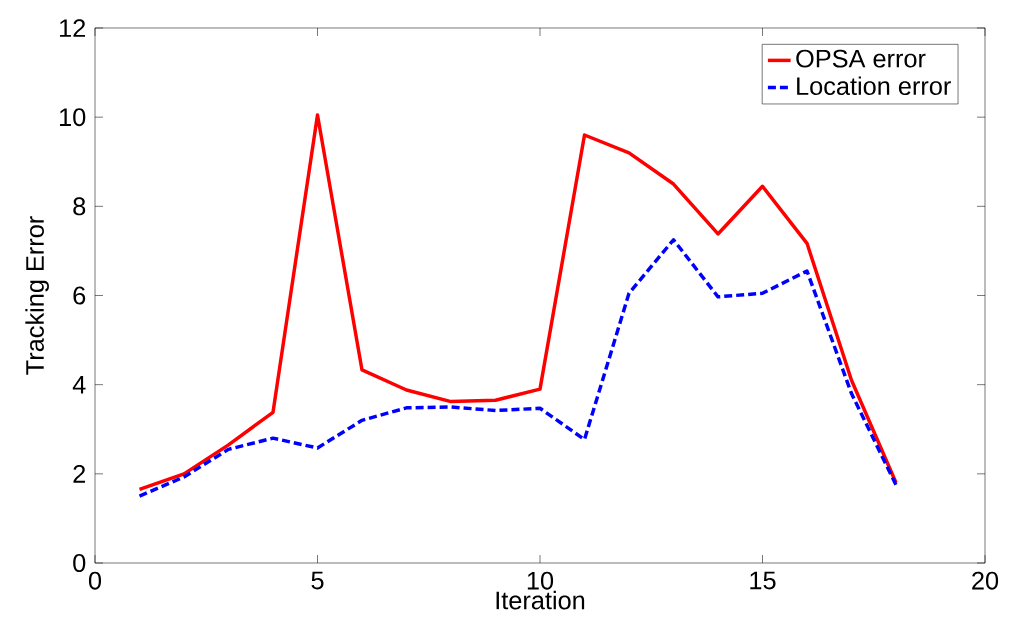 This screenshot has height=640, width=1011. What do you see at coordinates (763, 580) in the screenshot?
I see `x-tick-label: 15` at bounding box center [763, 580].